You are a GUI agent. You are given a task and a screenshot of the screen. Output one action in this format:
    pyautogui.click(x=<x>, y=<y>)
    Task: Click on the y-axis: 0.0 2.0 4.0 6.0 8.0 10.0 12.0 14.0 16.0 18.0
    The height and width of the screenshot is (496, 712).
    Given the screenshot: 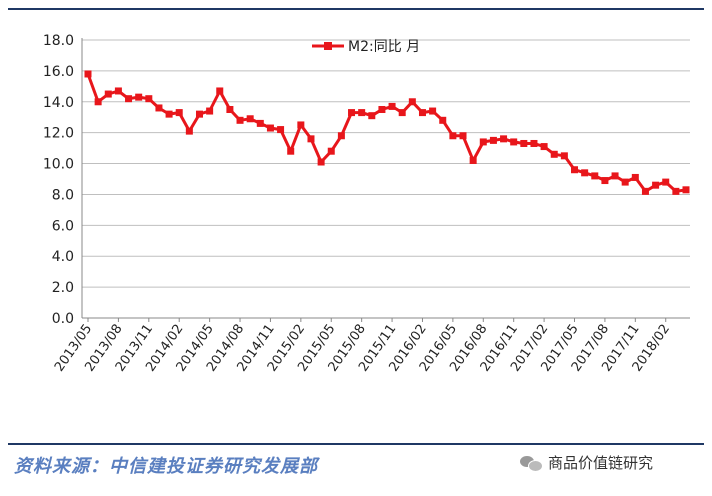 What is the action you would take?
    pyautogui.click(x=63, y=180)
    